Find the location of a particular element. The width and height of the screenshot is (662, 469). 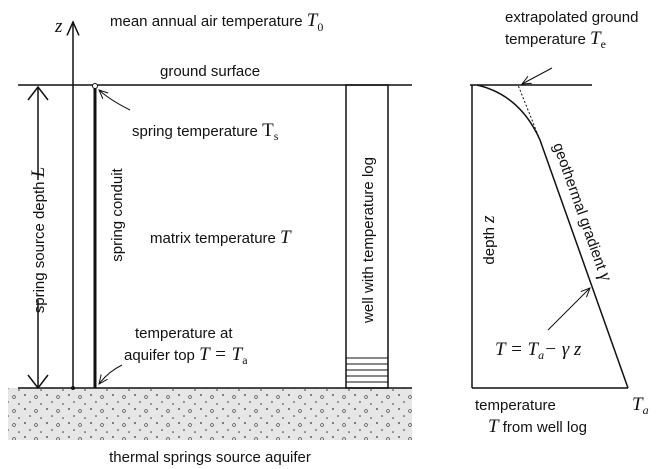

extrapolated-label: extrapolated ground is located at coordinates (571, 17).